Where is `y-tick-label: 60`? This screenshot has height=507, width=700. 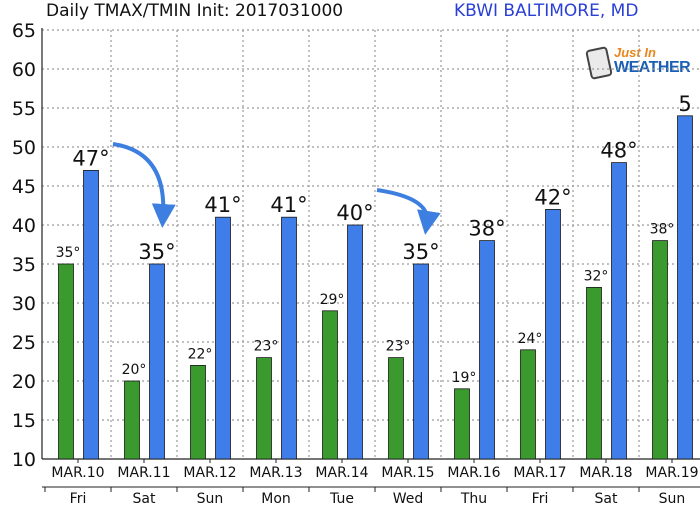 y-tick-label: 60 is located at coordinates (24, 70).